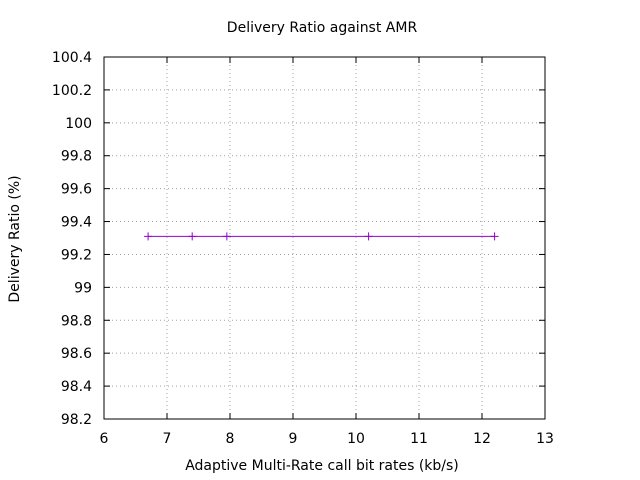 The height and width of the screenshot is (480, 640). Describe the element at coordinates (15, 238) in the screenshot. I see `y-axis-label: Delivery Ratio (%)` at that location.